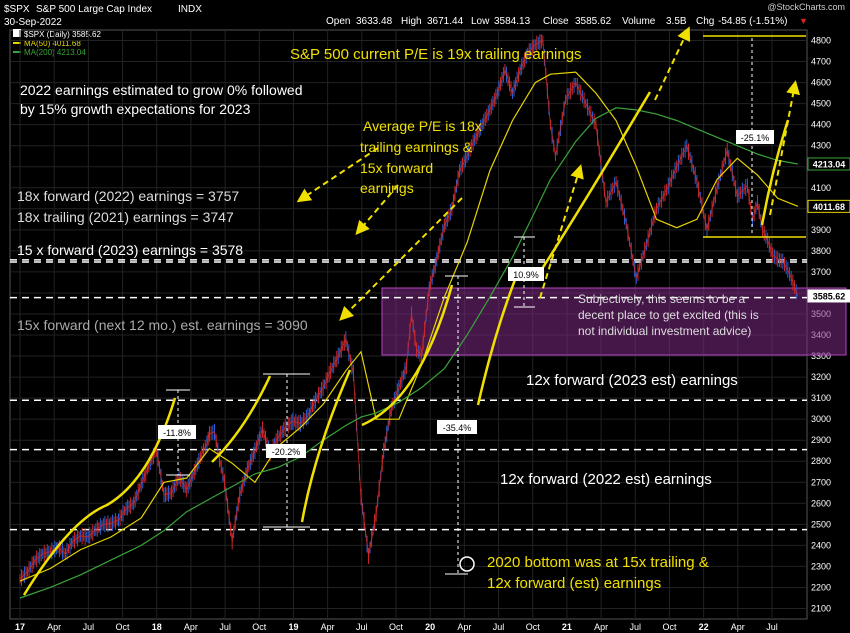 Image resolution: width=850 pixels, height=633 pixels. I want to click on price-tag: 4011.68, so click(828, 206).